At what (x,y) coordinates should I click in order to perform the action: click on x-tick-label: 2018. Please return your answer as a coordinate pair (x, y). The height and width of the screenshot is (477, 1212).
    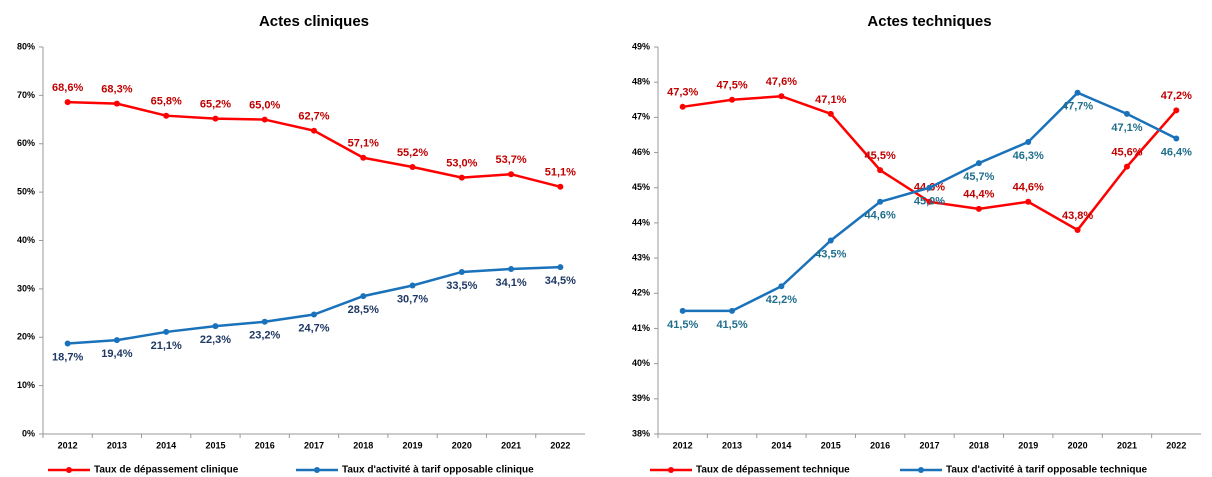
    Looking at the image, I should click on (363, 445).